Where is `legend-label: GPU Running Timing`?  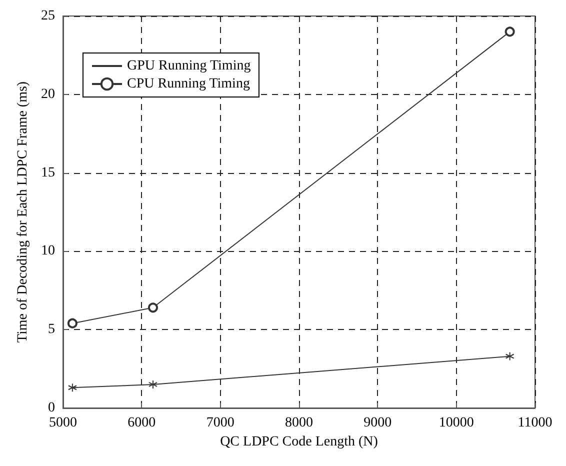
legend-label: GPU Running Timing is located at coordinates (189, 66).